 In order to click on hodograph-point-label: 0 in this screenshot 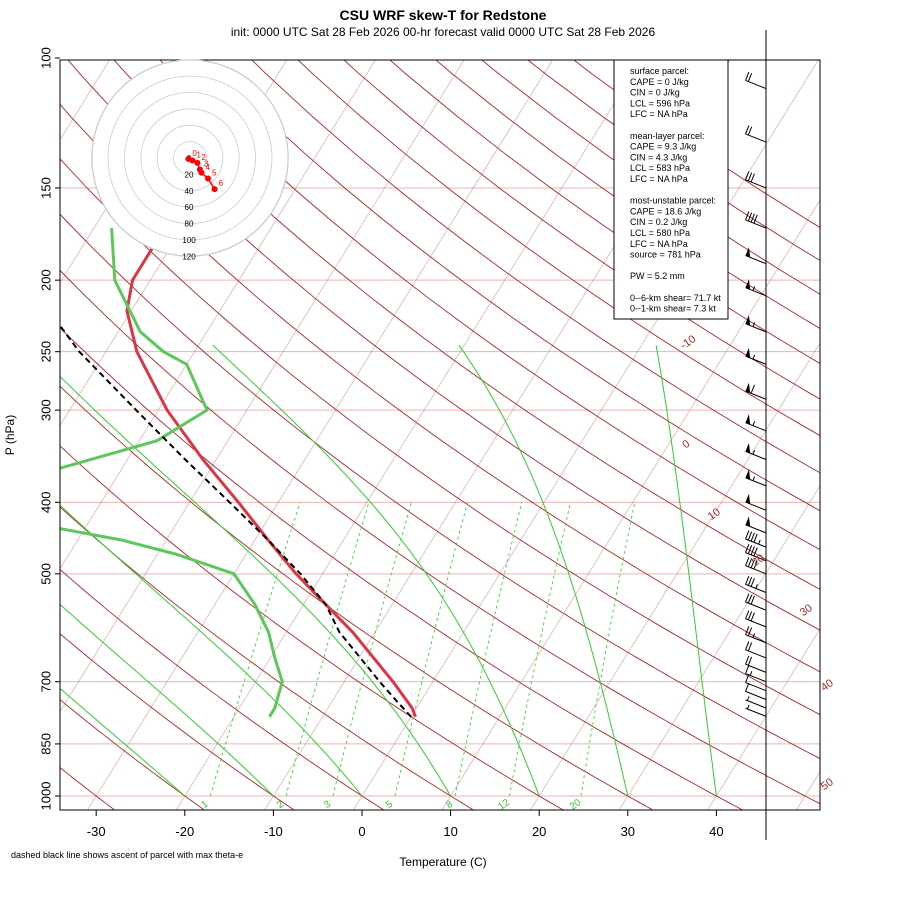, I will do `click(194, 153)`.